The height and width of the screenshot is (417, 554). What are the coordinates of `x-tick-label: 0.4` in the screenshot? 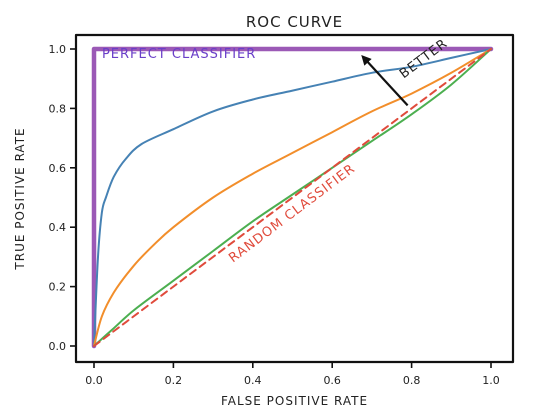 It's located at (253, 380).